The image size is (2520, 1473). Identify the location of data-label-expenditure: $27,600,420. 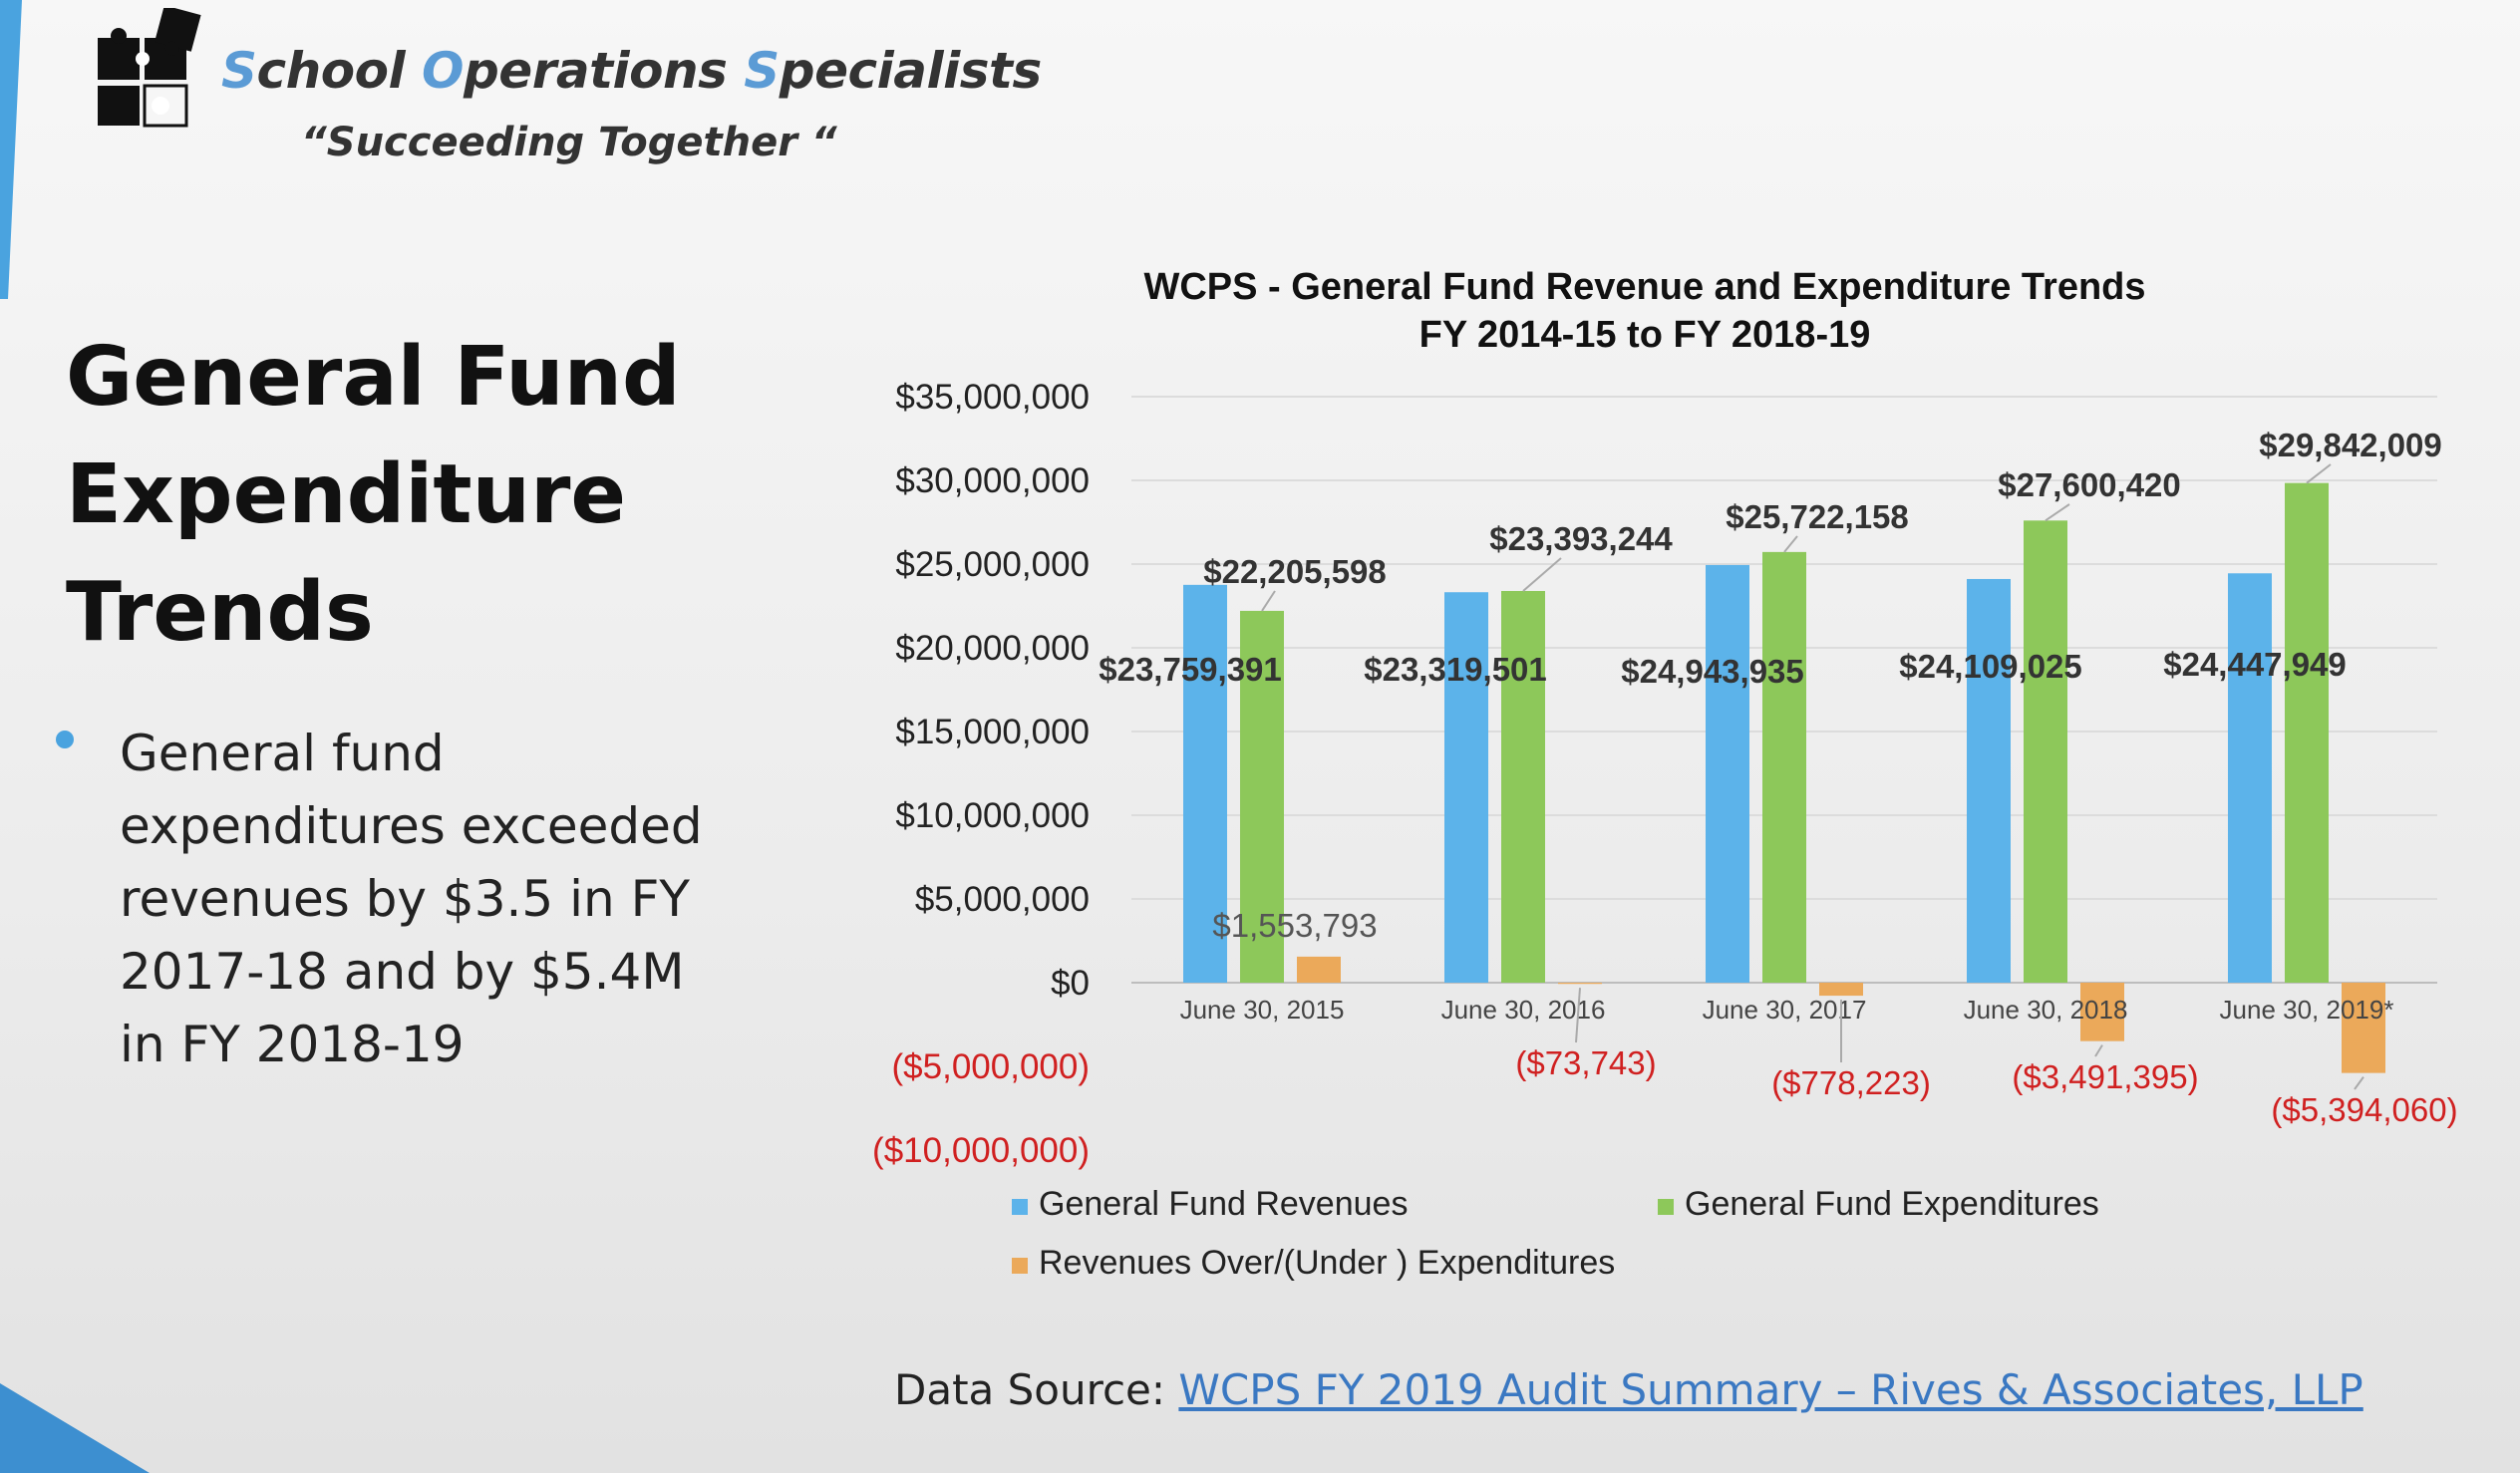
(2089, 484).